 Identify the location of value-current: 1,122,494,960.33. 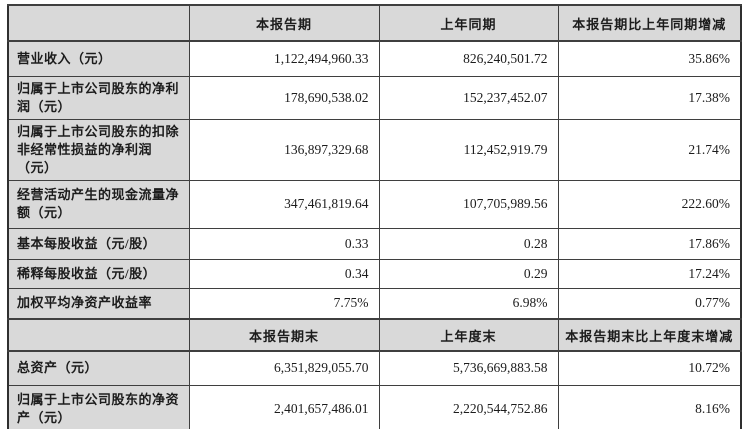
(284, 58).